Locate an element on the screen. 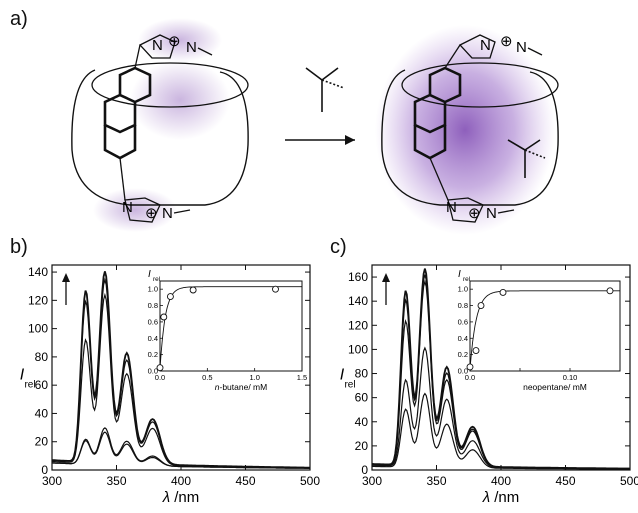 This screenshot has height=513, width=638. c-main-ytick-label-2: 40 is located at coordinates (362, 422).